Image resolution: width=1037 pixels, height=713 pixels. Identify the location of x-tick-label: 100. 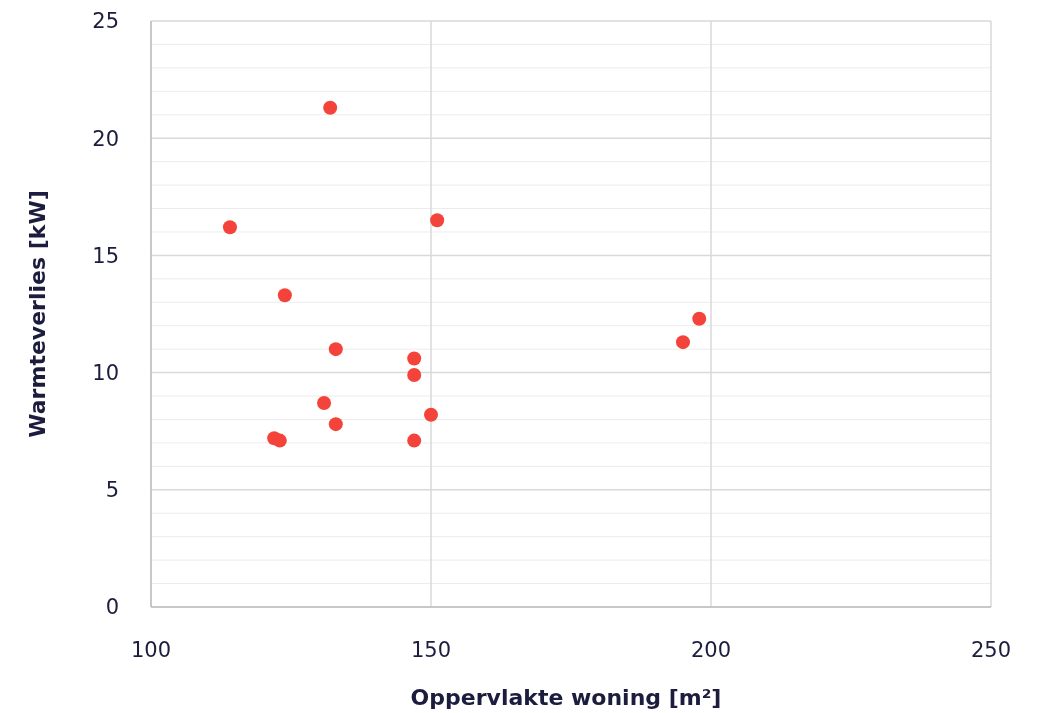
(151, 650).